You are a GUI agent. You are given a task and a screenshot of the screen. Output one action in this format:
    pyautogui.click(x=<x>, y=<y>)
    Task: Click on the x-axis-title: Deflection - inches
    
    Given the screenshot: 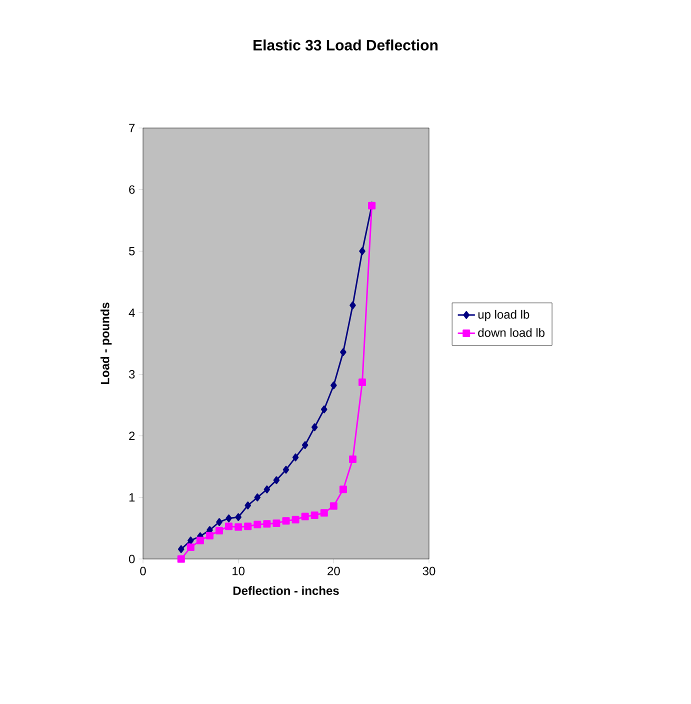 What is the action you would take?
    pyautogui.click(x=286, y=590)
    